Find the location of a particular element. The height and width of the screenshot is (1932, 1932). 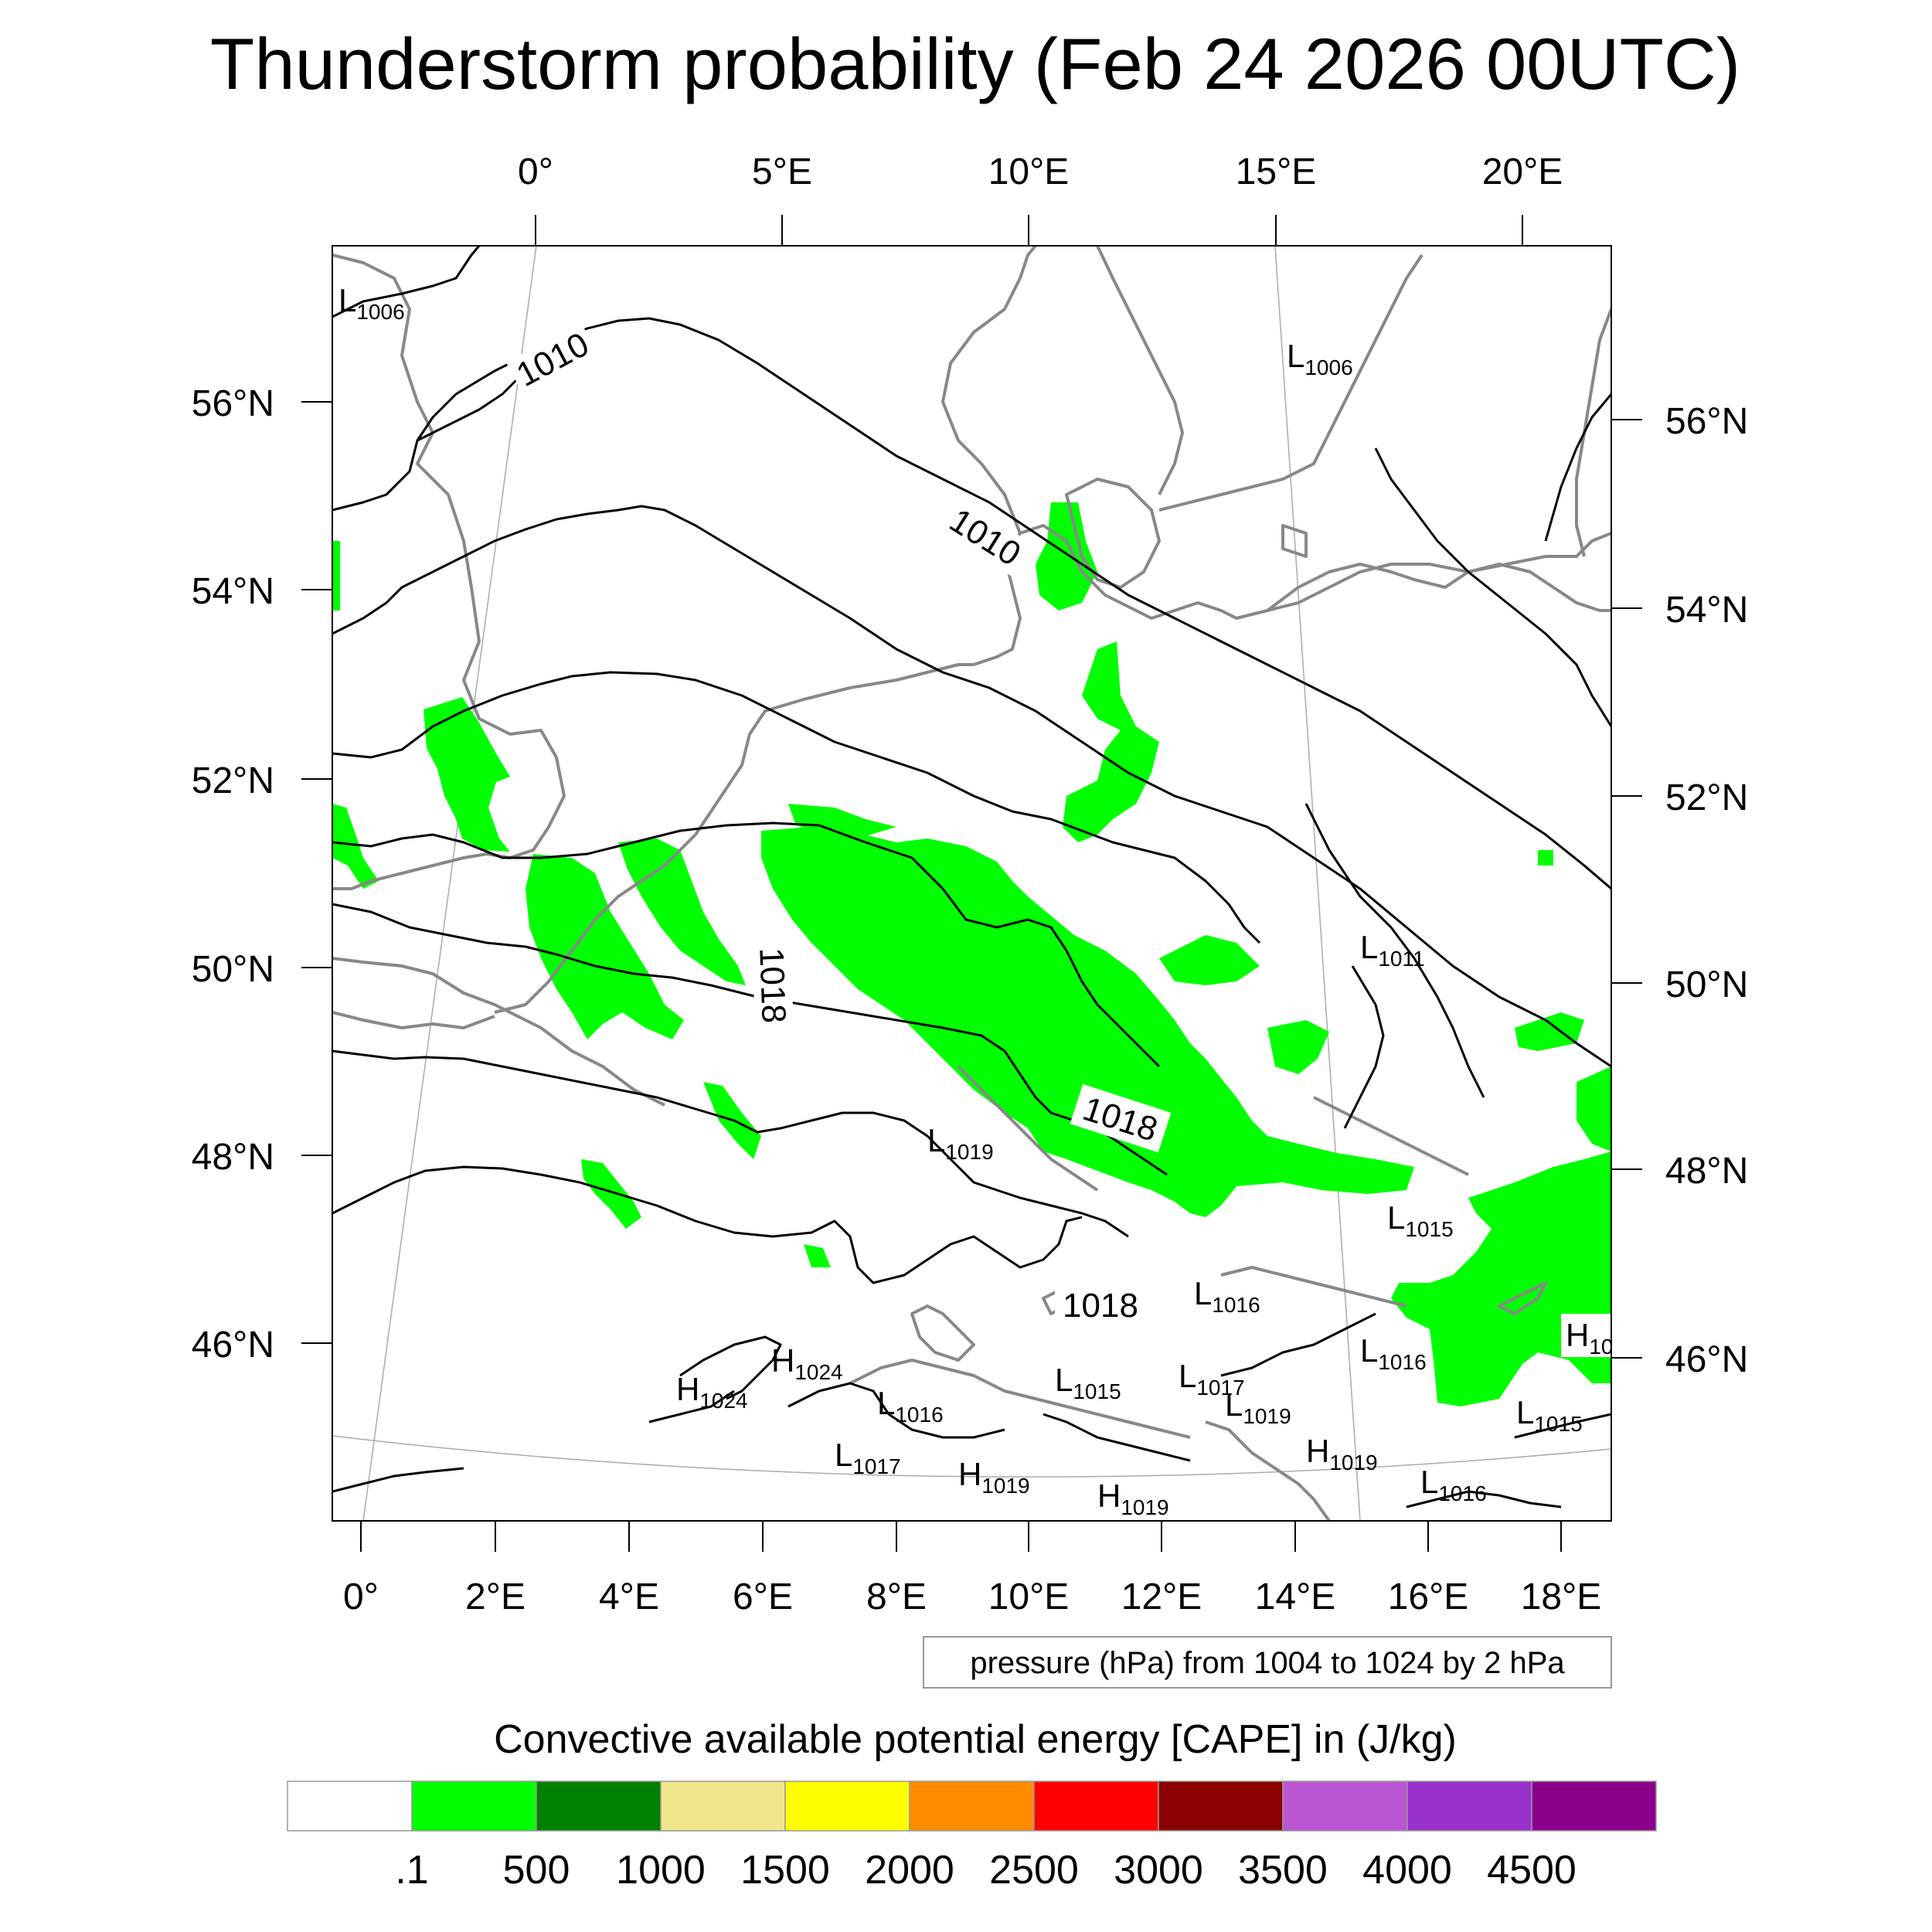

colorbar-label: 4000 is located at coordinates (1407, 1870).